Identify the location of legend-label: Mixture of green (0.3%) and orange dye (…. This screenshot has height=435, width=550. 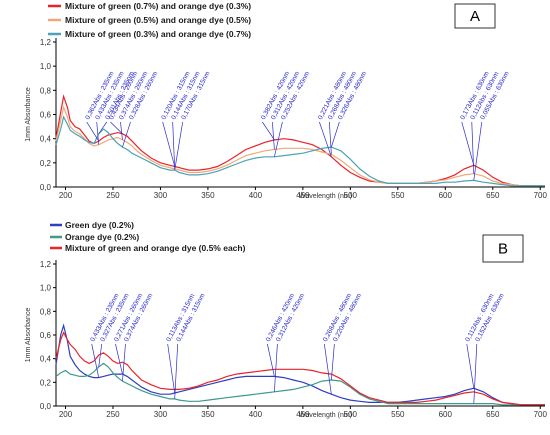
(158, 34).